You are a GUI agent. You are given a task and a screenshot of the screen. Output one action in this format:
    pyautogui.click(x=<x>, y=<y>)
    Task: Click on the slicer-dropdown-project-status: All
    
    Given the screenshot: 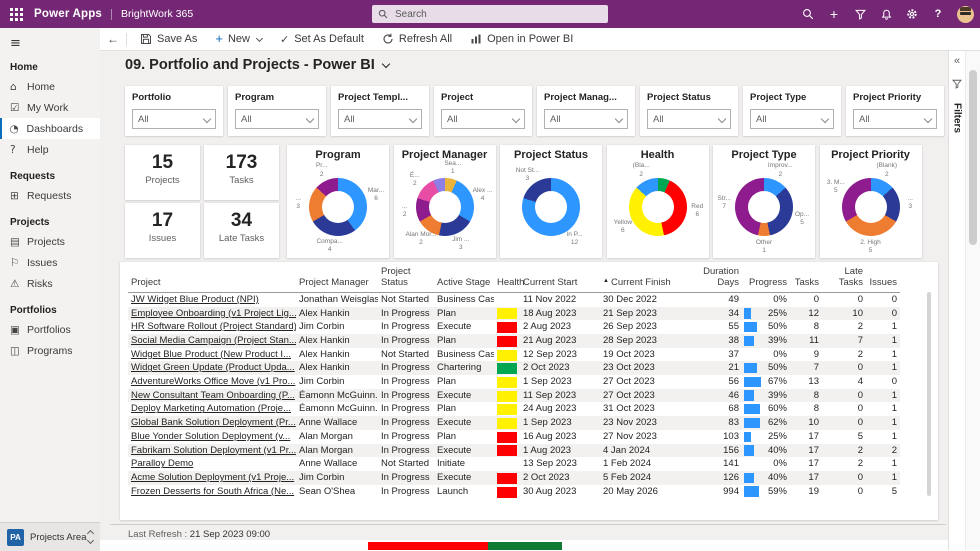 What is the action you would take?
    pyautogui.click(x=689, y=119)
    